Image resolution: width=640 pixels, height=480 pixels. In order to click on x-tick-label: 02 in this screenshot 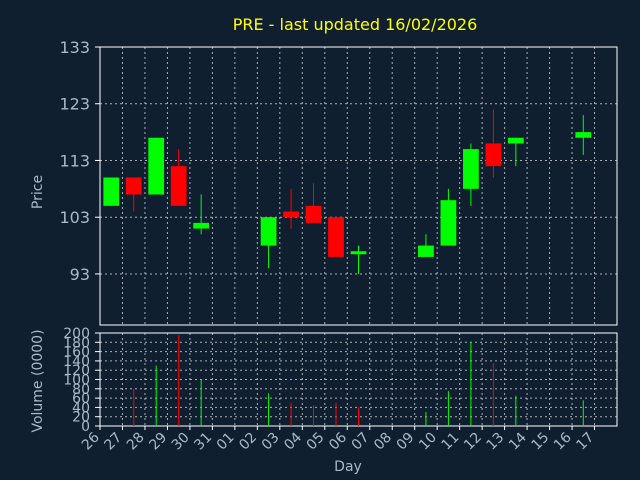, I will do `click(248, 442)`.